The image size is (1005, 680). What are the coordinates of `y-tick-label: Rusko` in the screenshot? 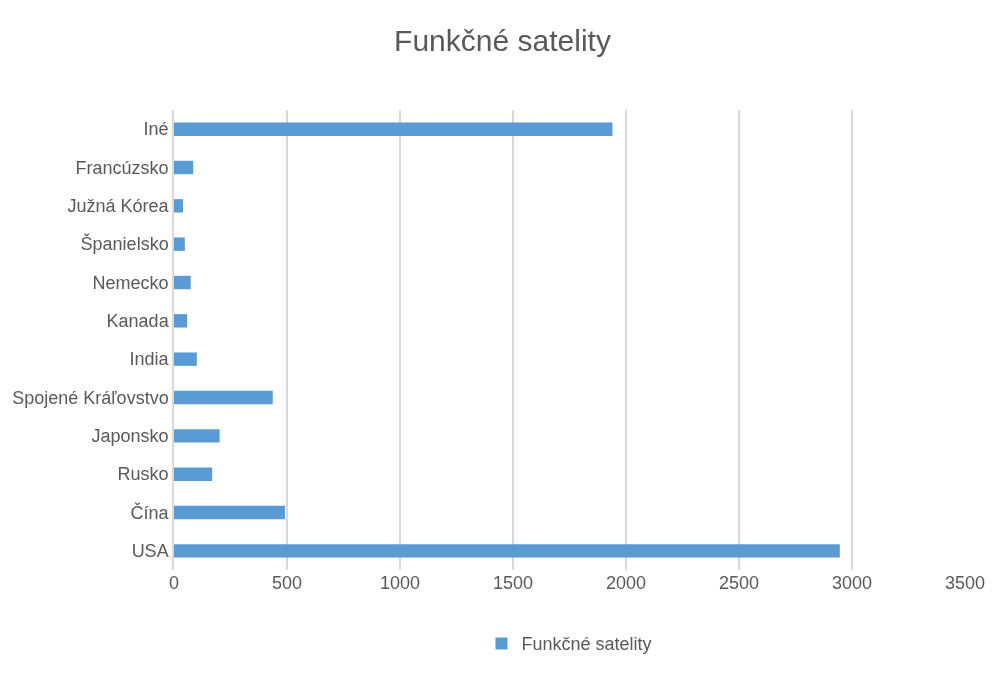 It's located at (143, 474).